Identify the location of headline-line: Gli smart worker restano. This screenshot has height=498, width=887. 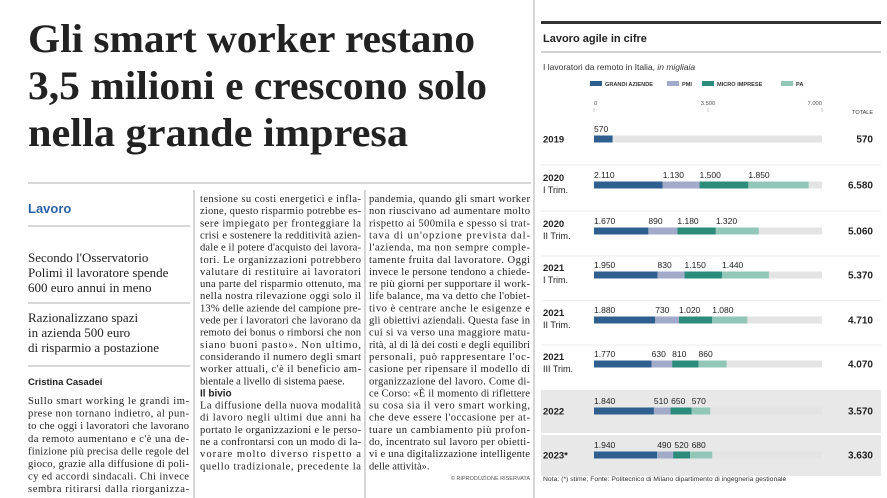
(251, 38).